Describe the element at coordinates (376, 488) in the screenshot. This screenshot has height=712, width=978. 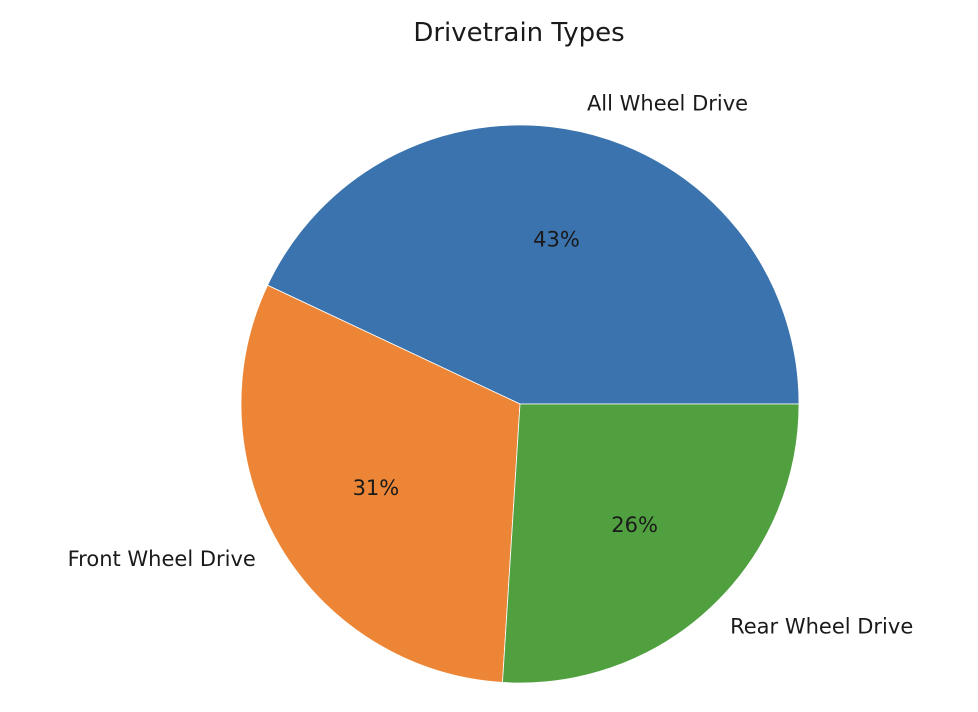
I see `slice-percent-front-wheel-drive: 31%` at that location.